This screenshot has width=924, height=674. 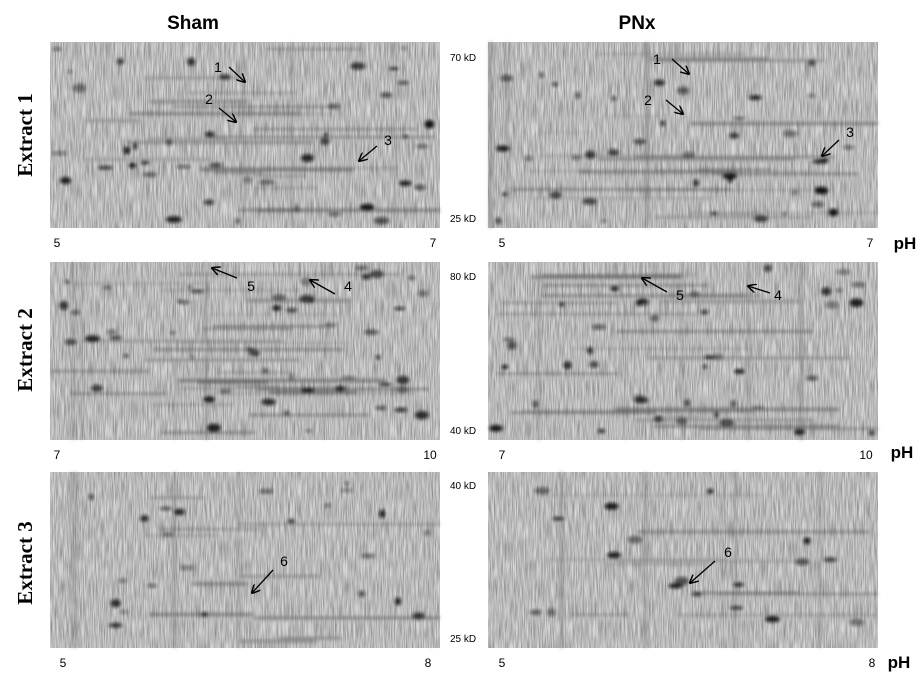 What do you see at coordinates (850, 132) in the screenshot?
I see `spot-number: 3` at bounding box center [850, 132].